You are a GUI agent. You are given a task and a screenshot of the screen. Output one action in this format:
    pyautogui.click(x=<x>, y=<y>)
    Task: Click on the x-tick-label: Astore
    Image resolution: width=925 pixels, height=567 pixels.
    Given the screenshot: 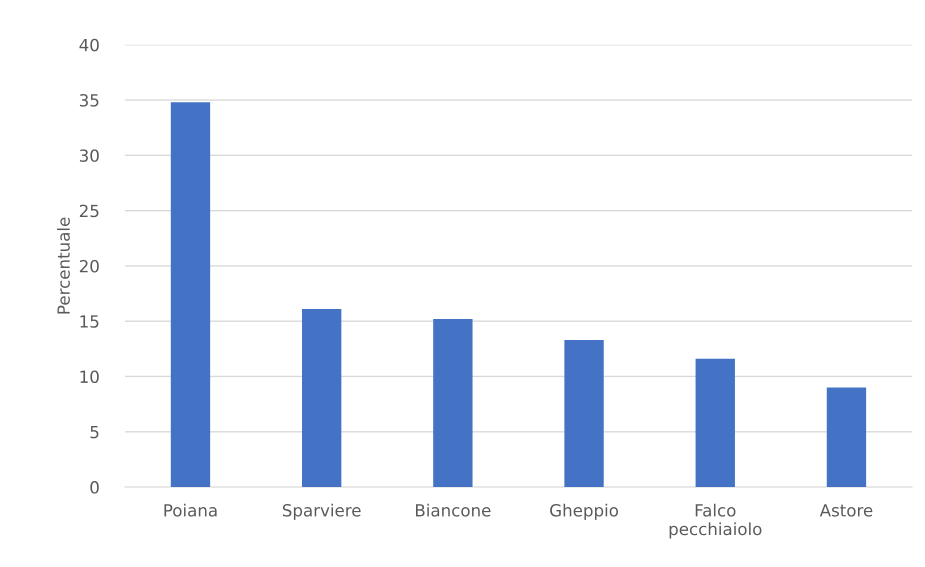 What is the action you would take?
    pyautogui.click(x=846, y=510)
    